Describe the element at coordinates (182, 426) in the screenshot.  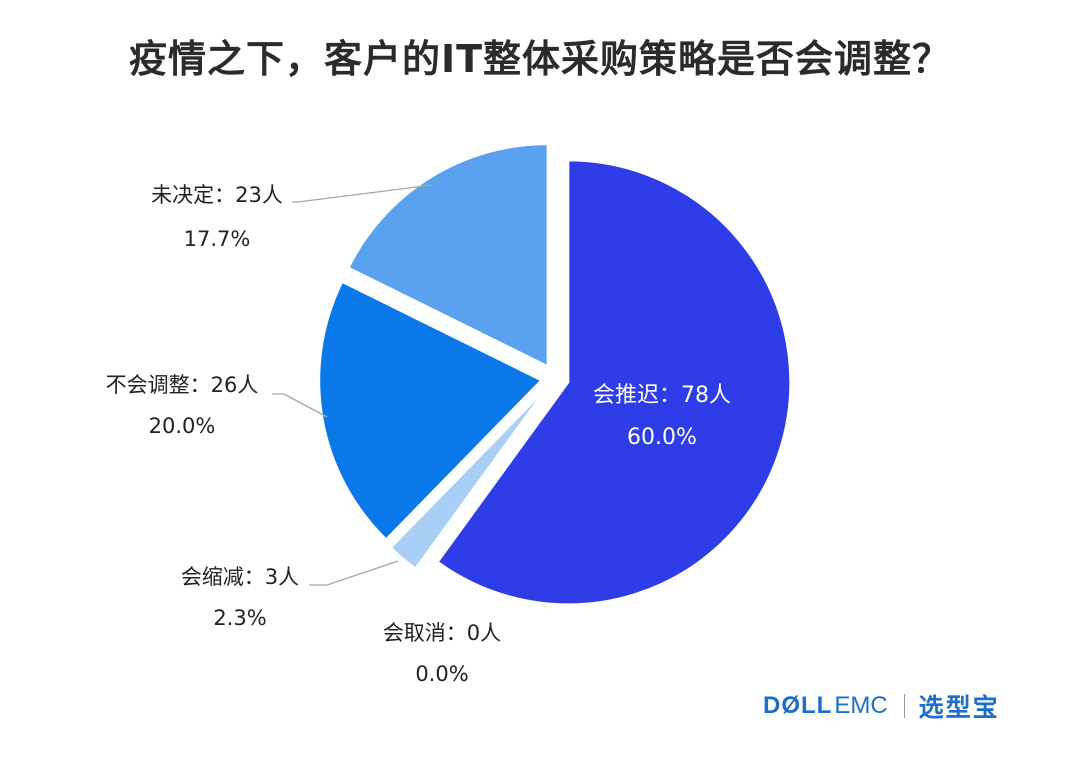
I see `slice-percent: 20.0%` at that location.